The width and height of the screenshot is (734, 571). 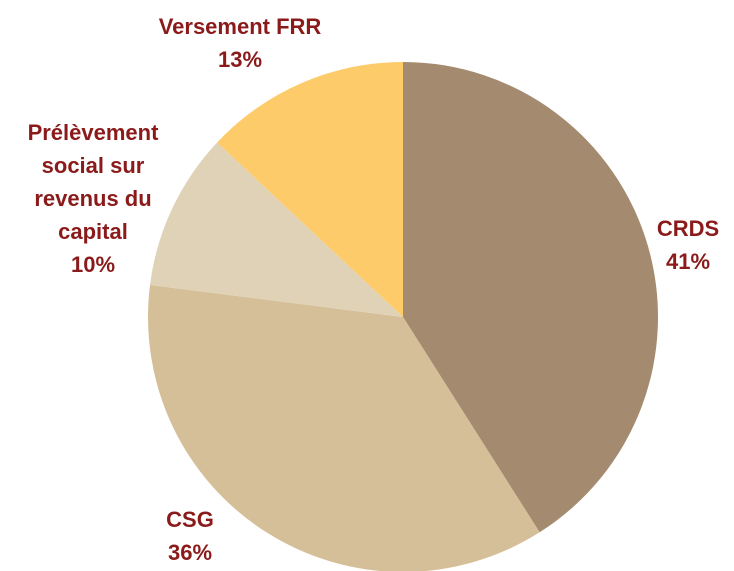 What do you see at coordinates (688, 261) in the screenshot?
I see `value-label: 41%` at bounding box center [688, 261].